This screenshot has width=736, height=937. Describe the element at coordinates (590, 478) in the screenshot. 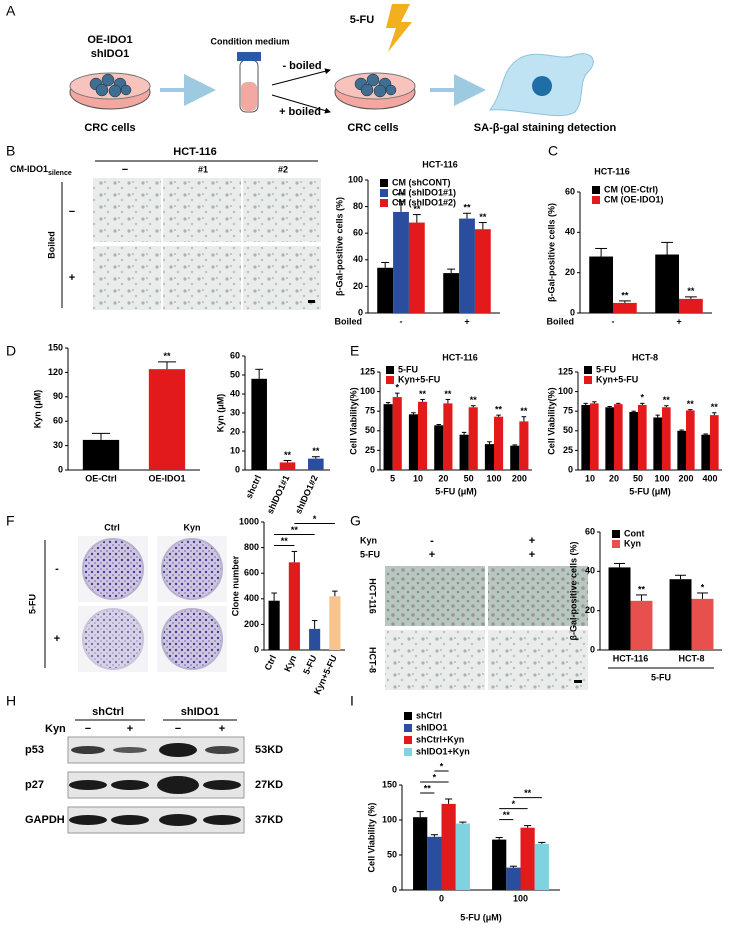

I see `x-tick-label: 10` at that location.